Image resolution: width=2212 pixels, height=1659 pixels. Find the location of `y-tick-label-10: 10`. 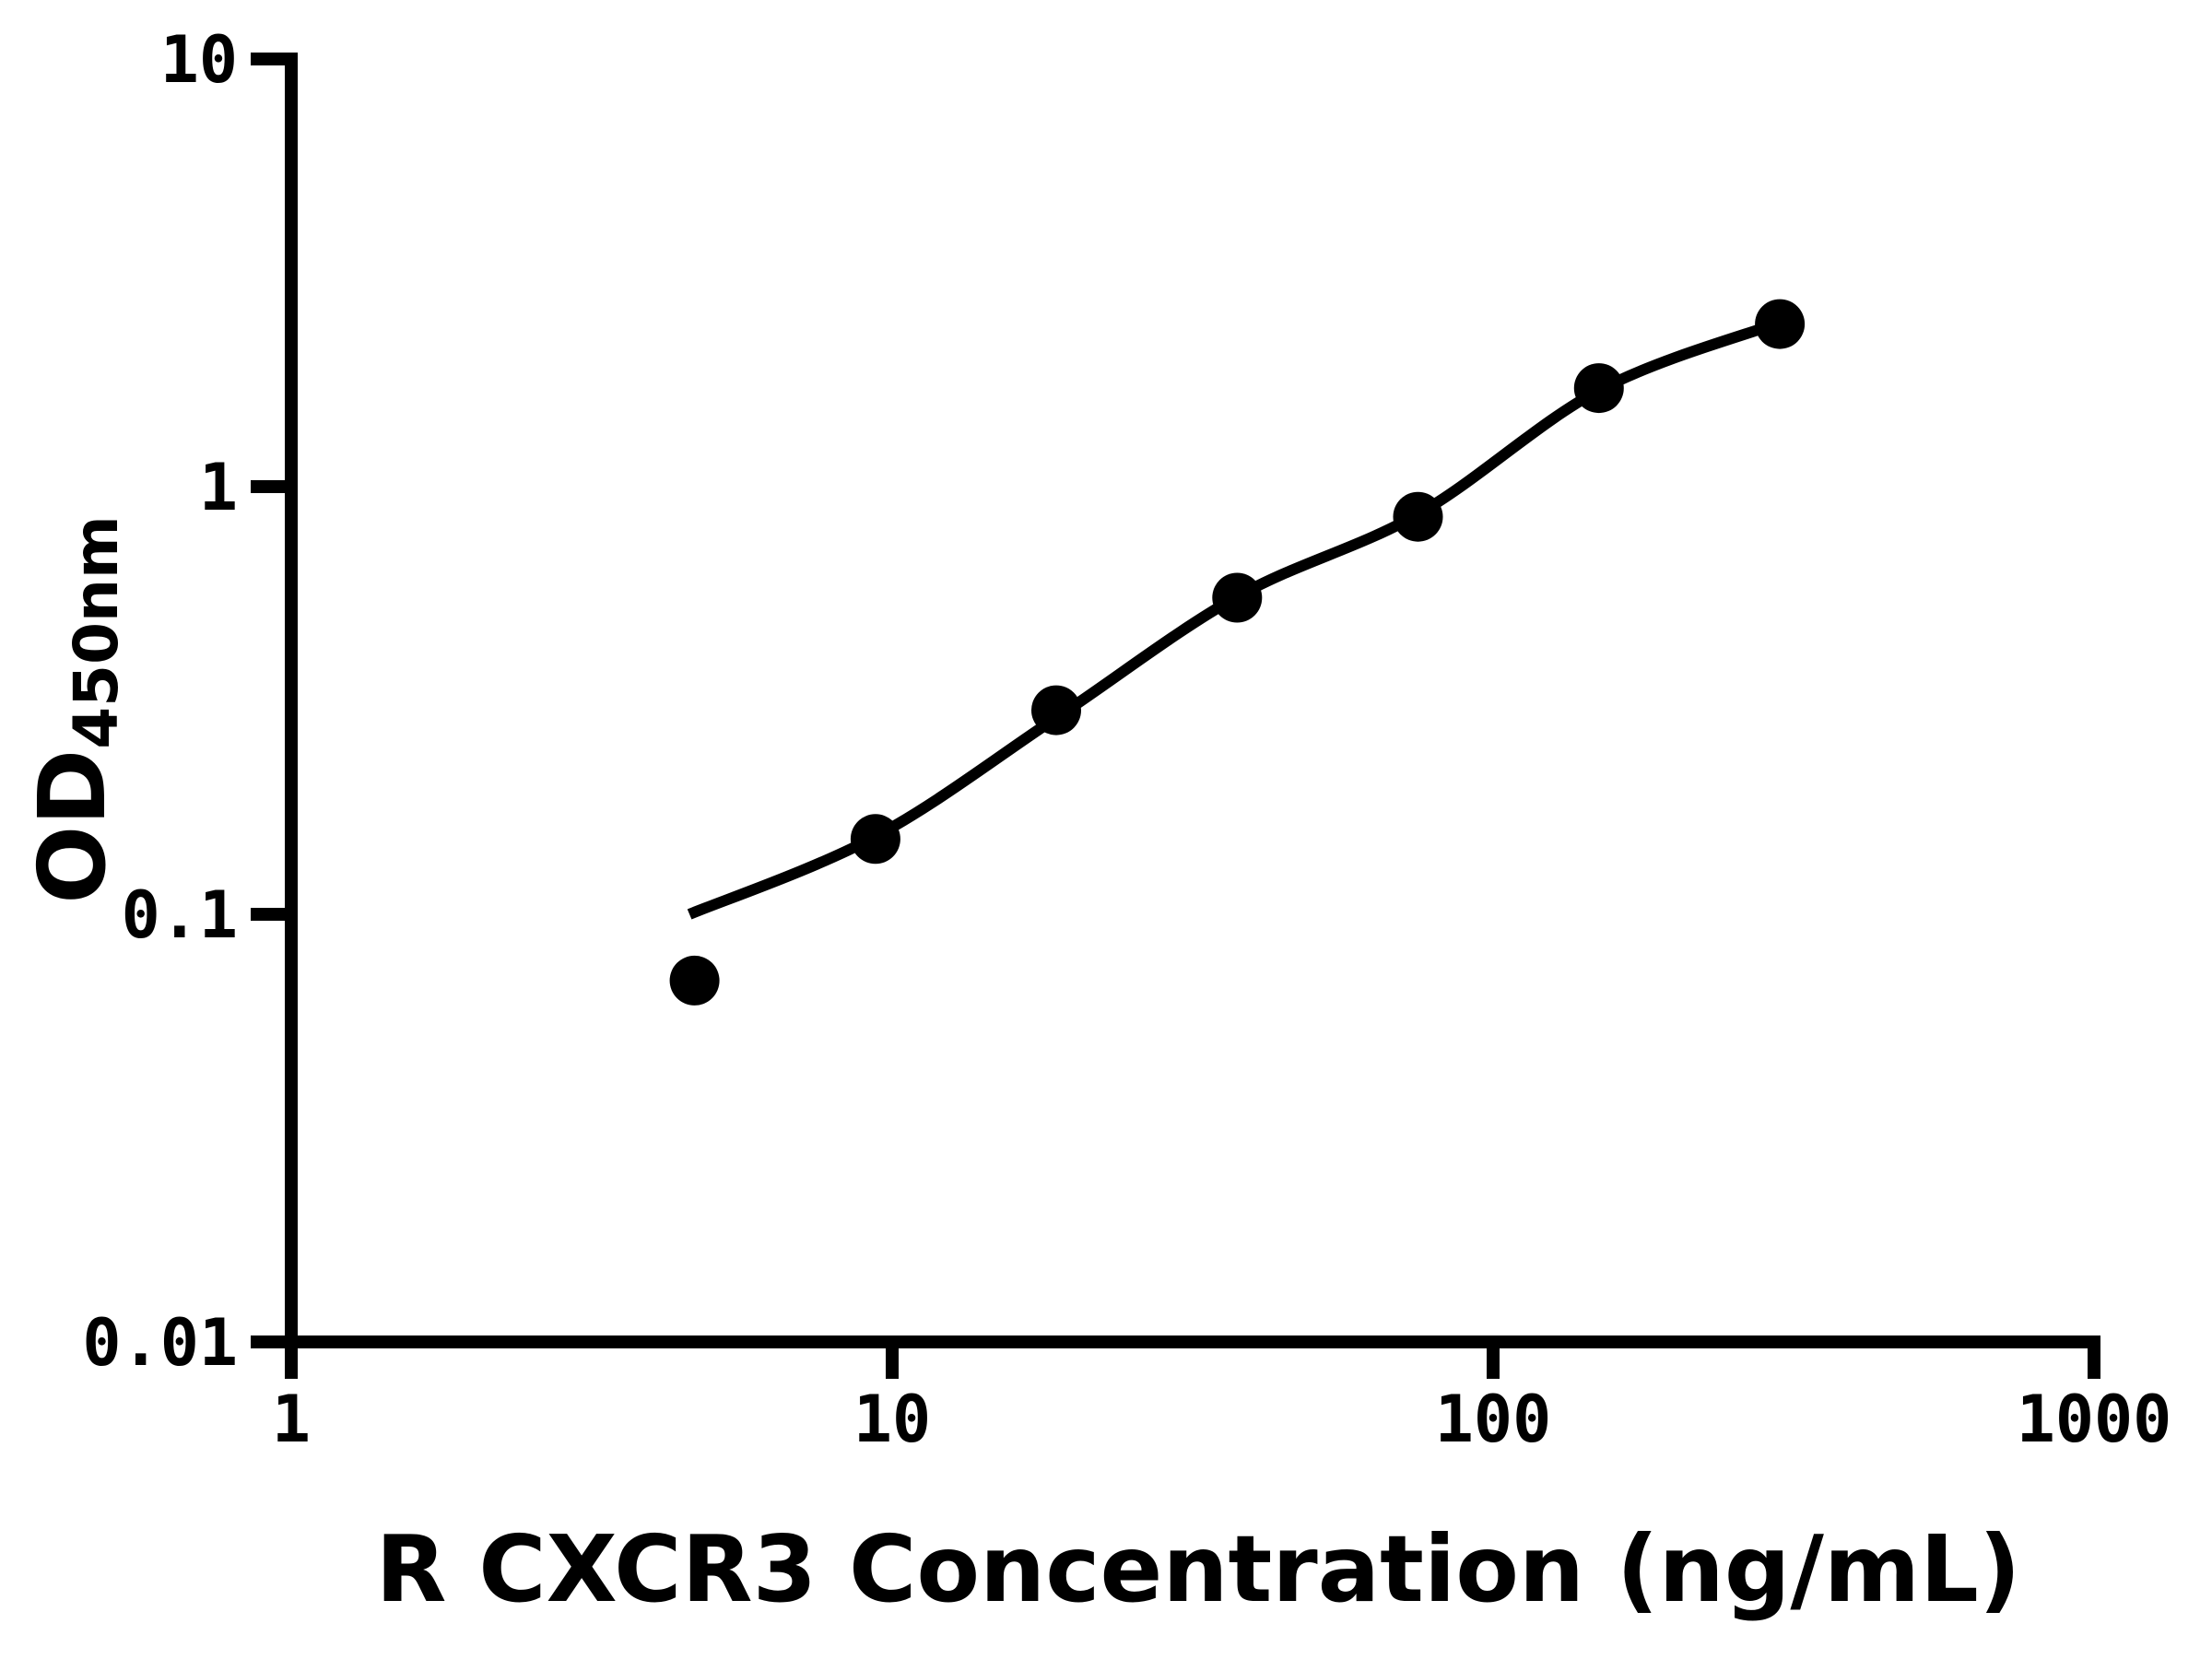

y-tick-label-10: 10 is located at coordinates (199, 60).